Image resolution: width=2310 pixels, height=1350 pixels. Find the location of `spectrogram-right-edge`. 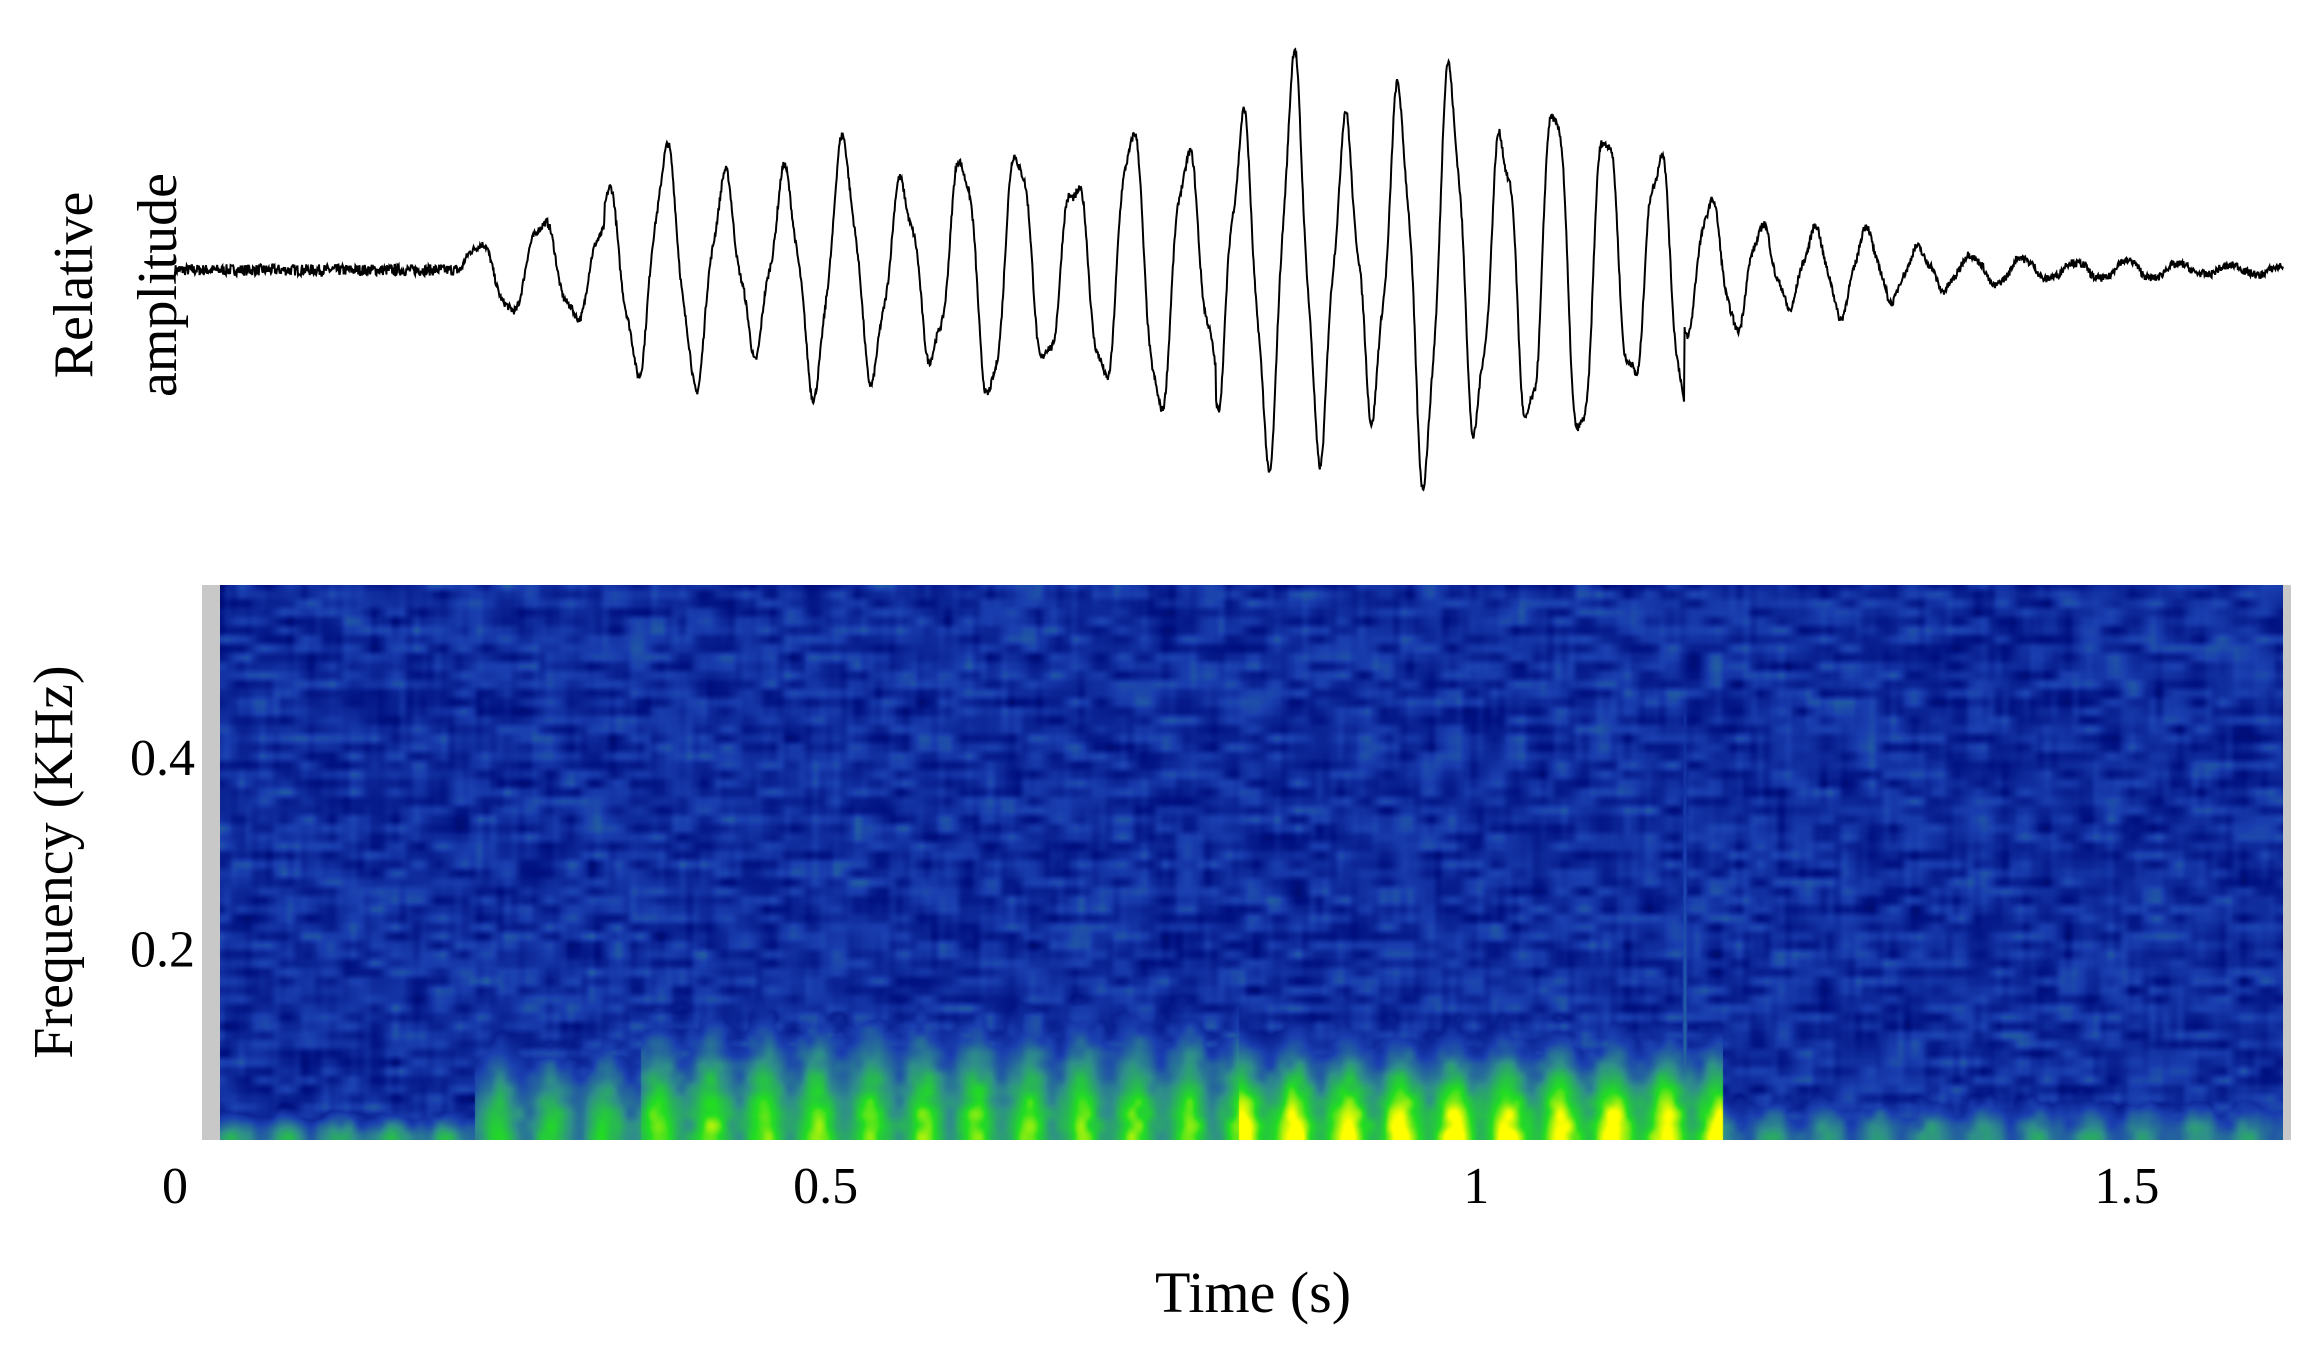

spectrogram-right-edge is located at coordinates (2287, 862).